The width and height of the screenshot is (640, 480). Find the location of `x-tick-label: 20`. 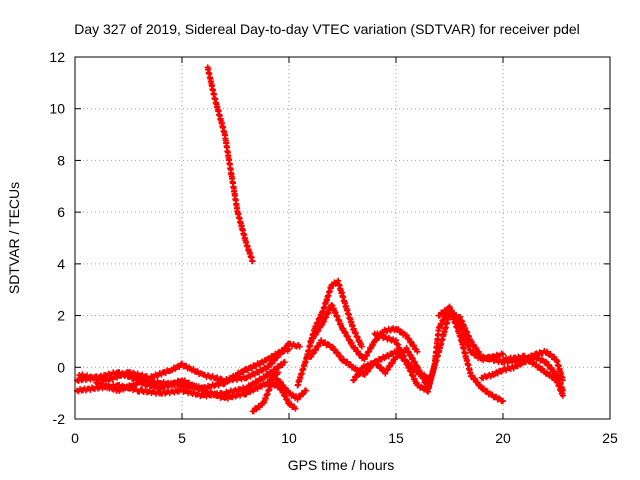

x-tick-label: 20 is located at coordinates (503, 438).